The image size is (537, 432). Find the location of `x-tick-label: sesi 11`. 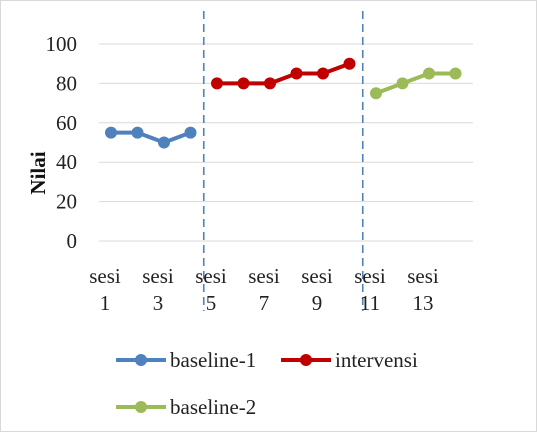

x-tick-label: sesi 11 is located at coordinates (370, 289).